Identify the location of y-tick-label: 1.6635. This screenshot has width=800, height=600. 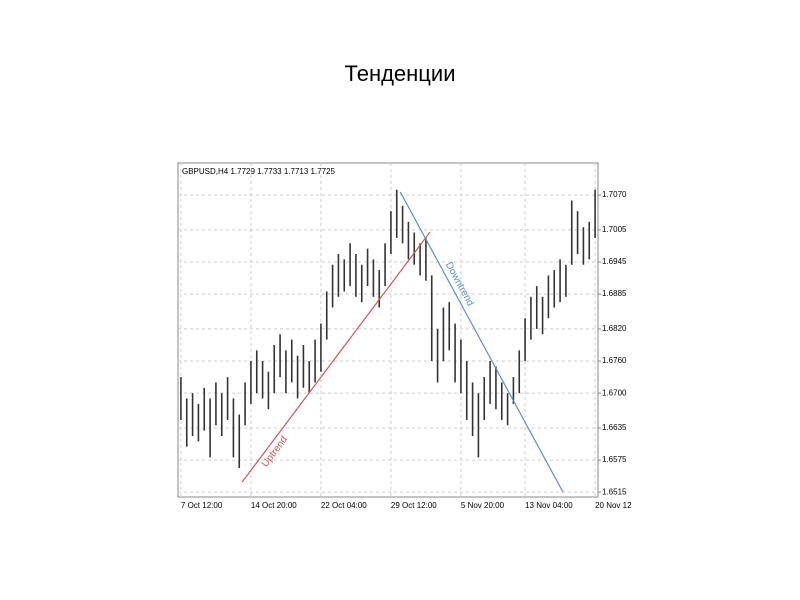
(614, 427).